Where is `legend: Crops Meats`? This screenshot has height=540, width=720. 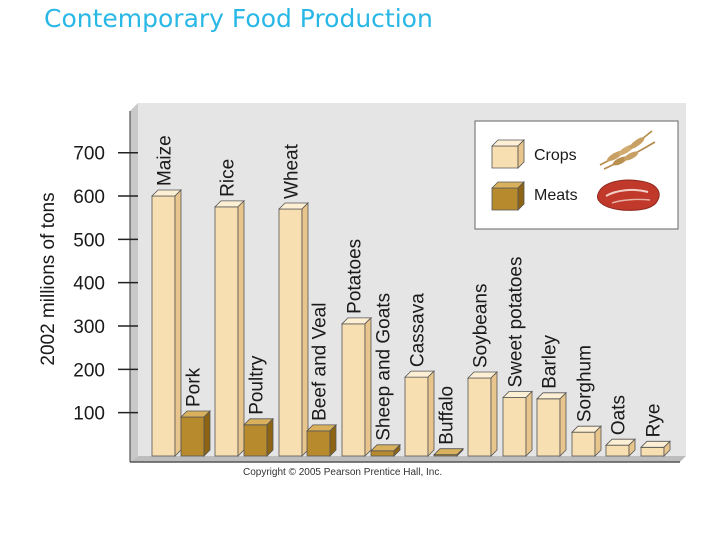 legend: Crops Meats is located at coordinates (576, 175).